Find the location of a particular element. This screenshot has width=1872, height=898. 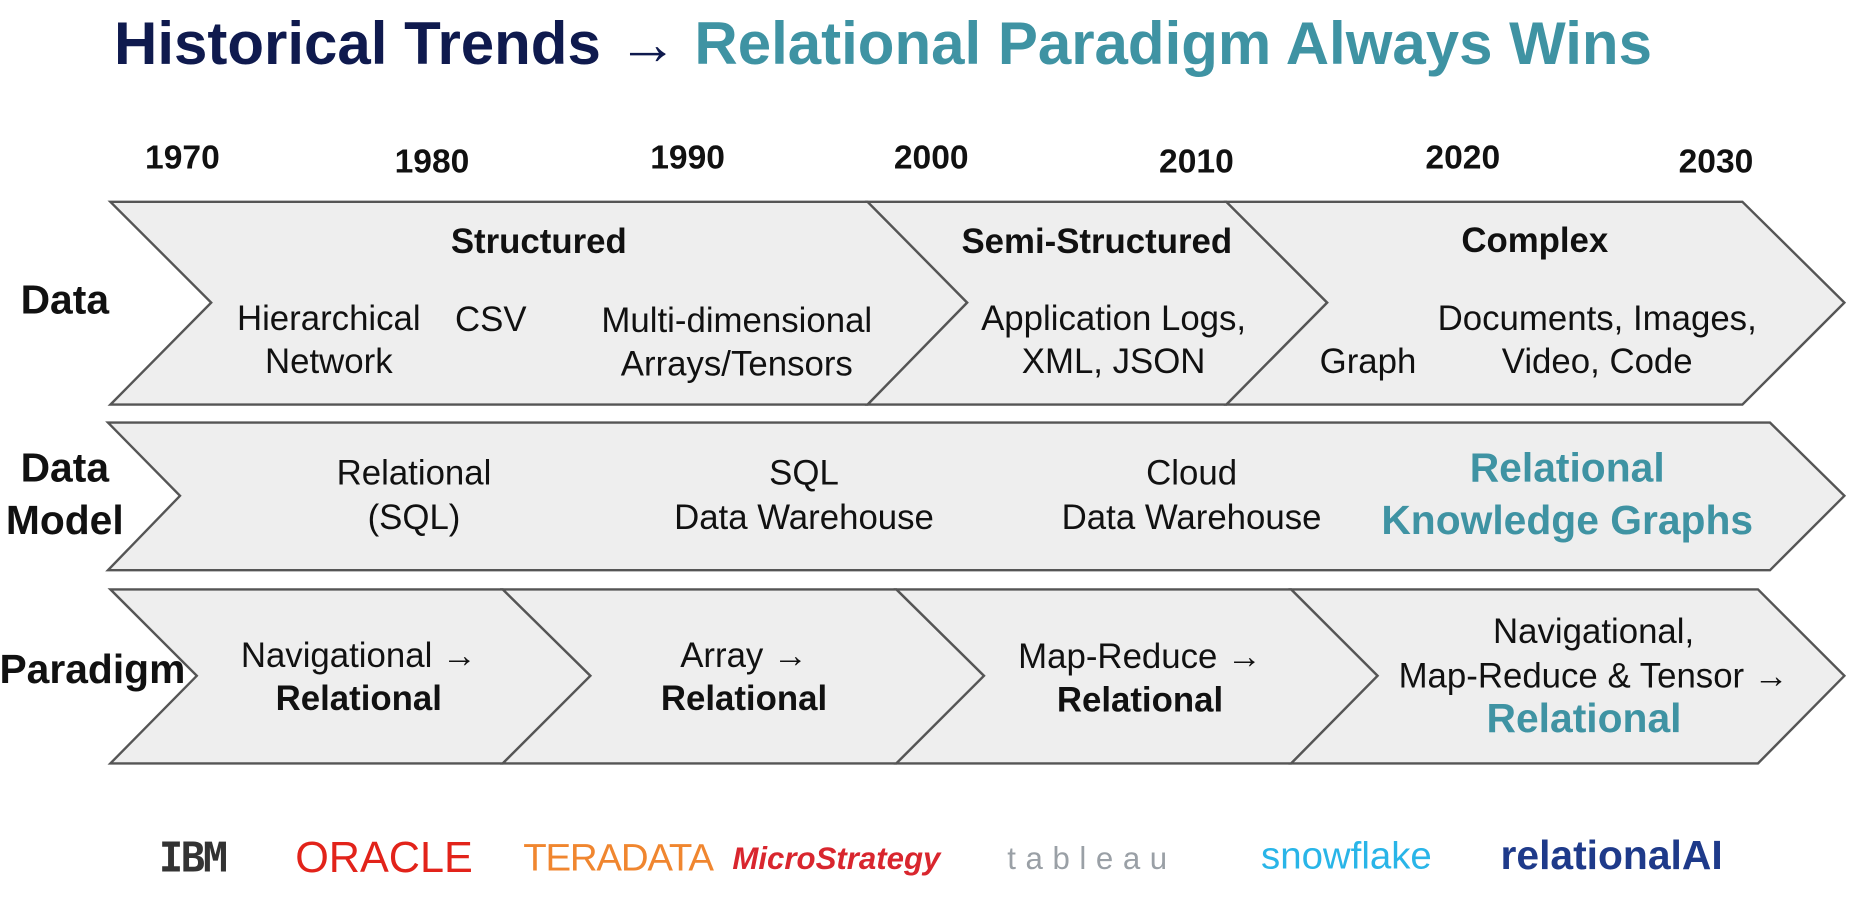

item: Network is located at coordinates (329, 361).